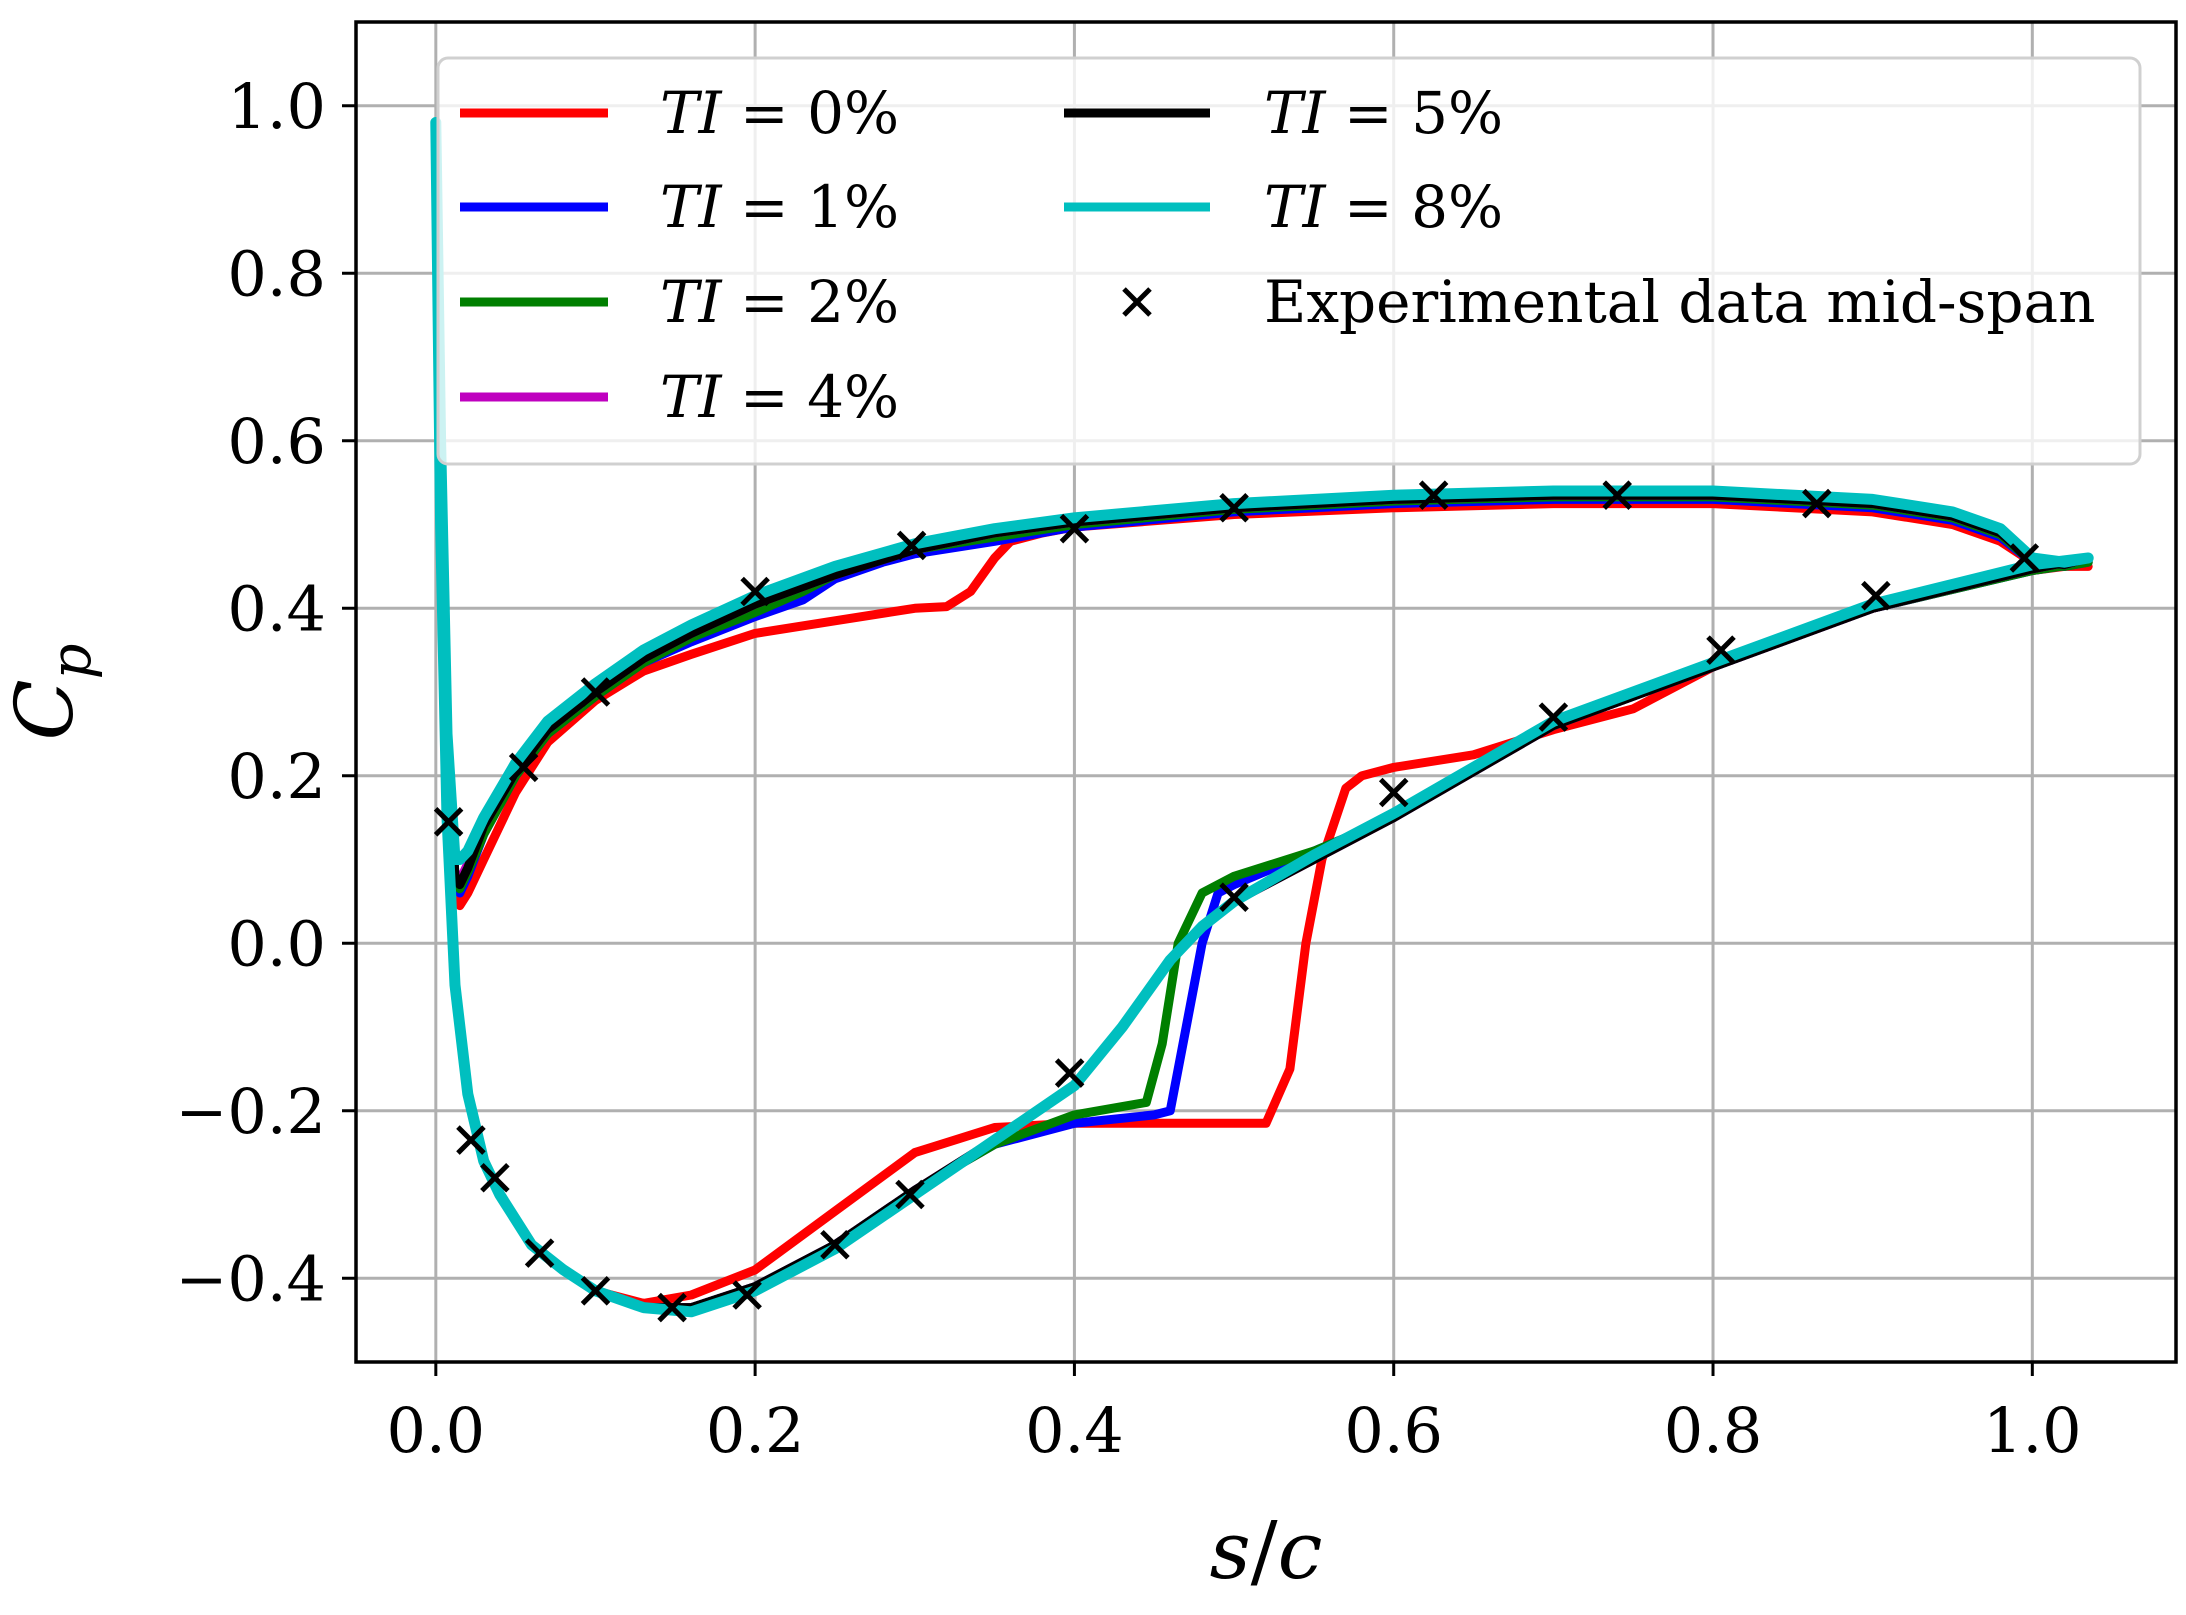 The width and height of the screenshot is (2186, 1615). What do you see at coordinates (1713, 1430) in the screenshot?
I see `x-tick-label: 0.8` at bounding box center [1713, 1430].